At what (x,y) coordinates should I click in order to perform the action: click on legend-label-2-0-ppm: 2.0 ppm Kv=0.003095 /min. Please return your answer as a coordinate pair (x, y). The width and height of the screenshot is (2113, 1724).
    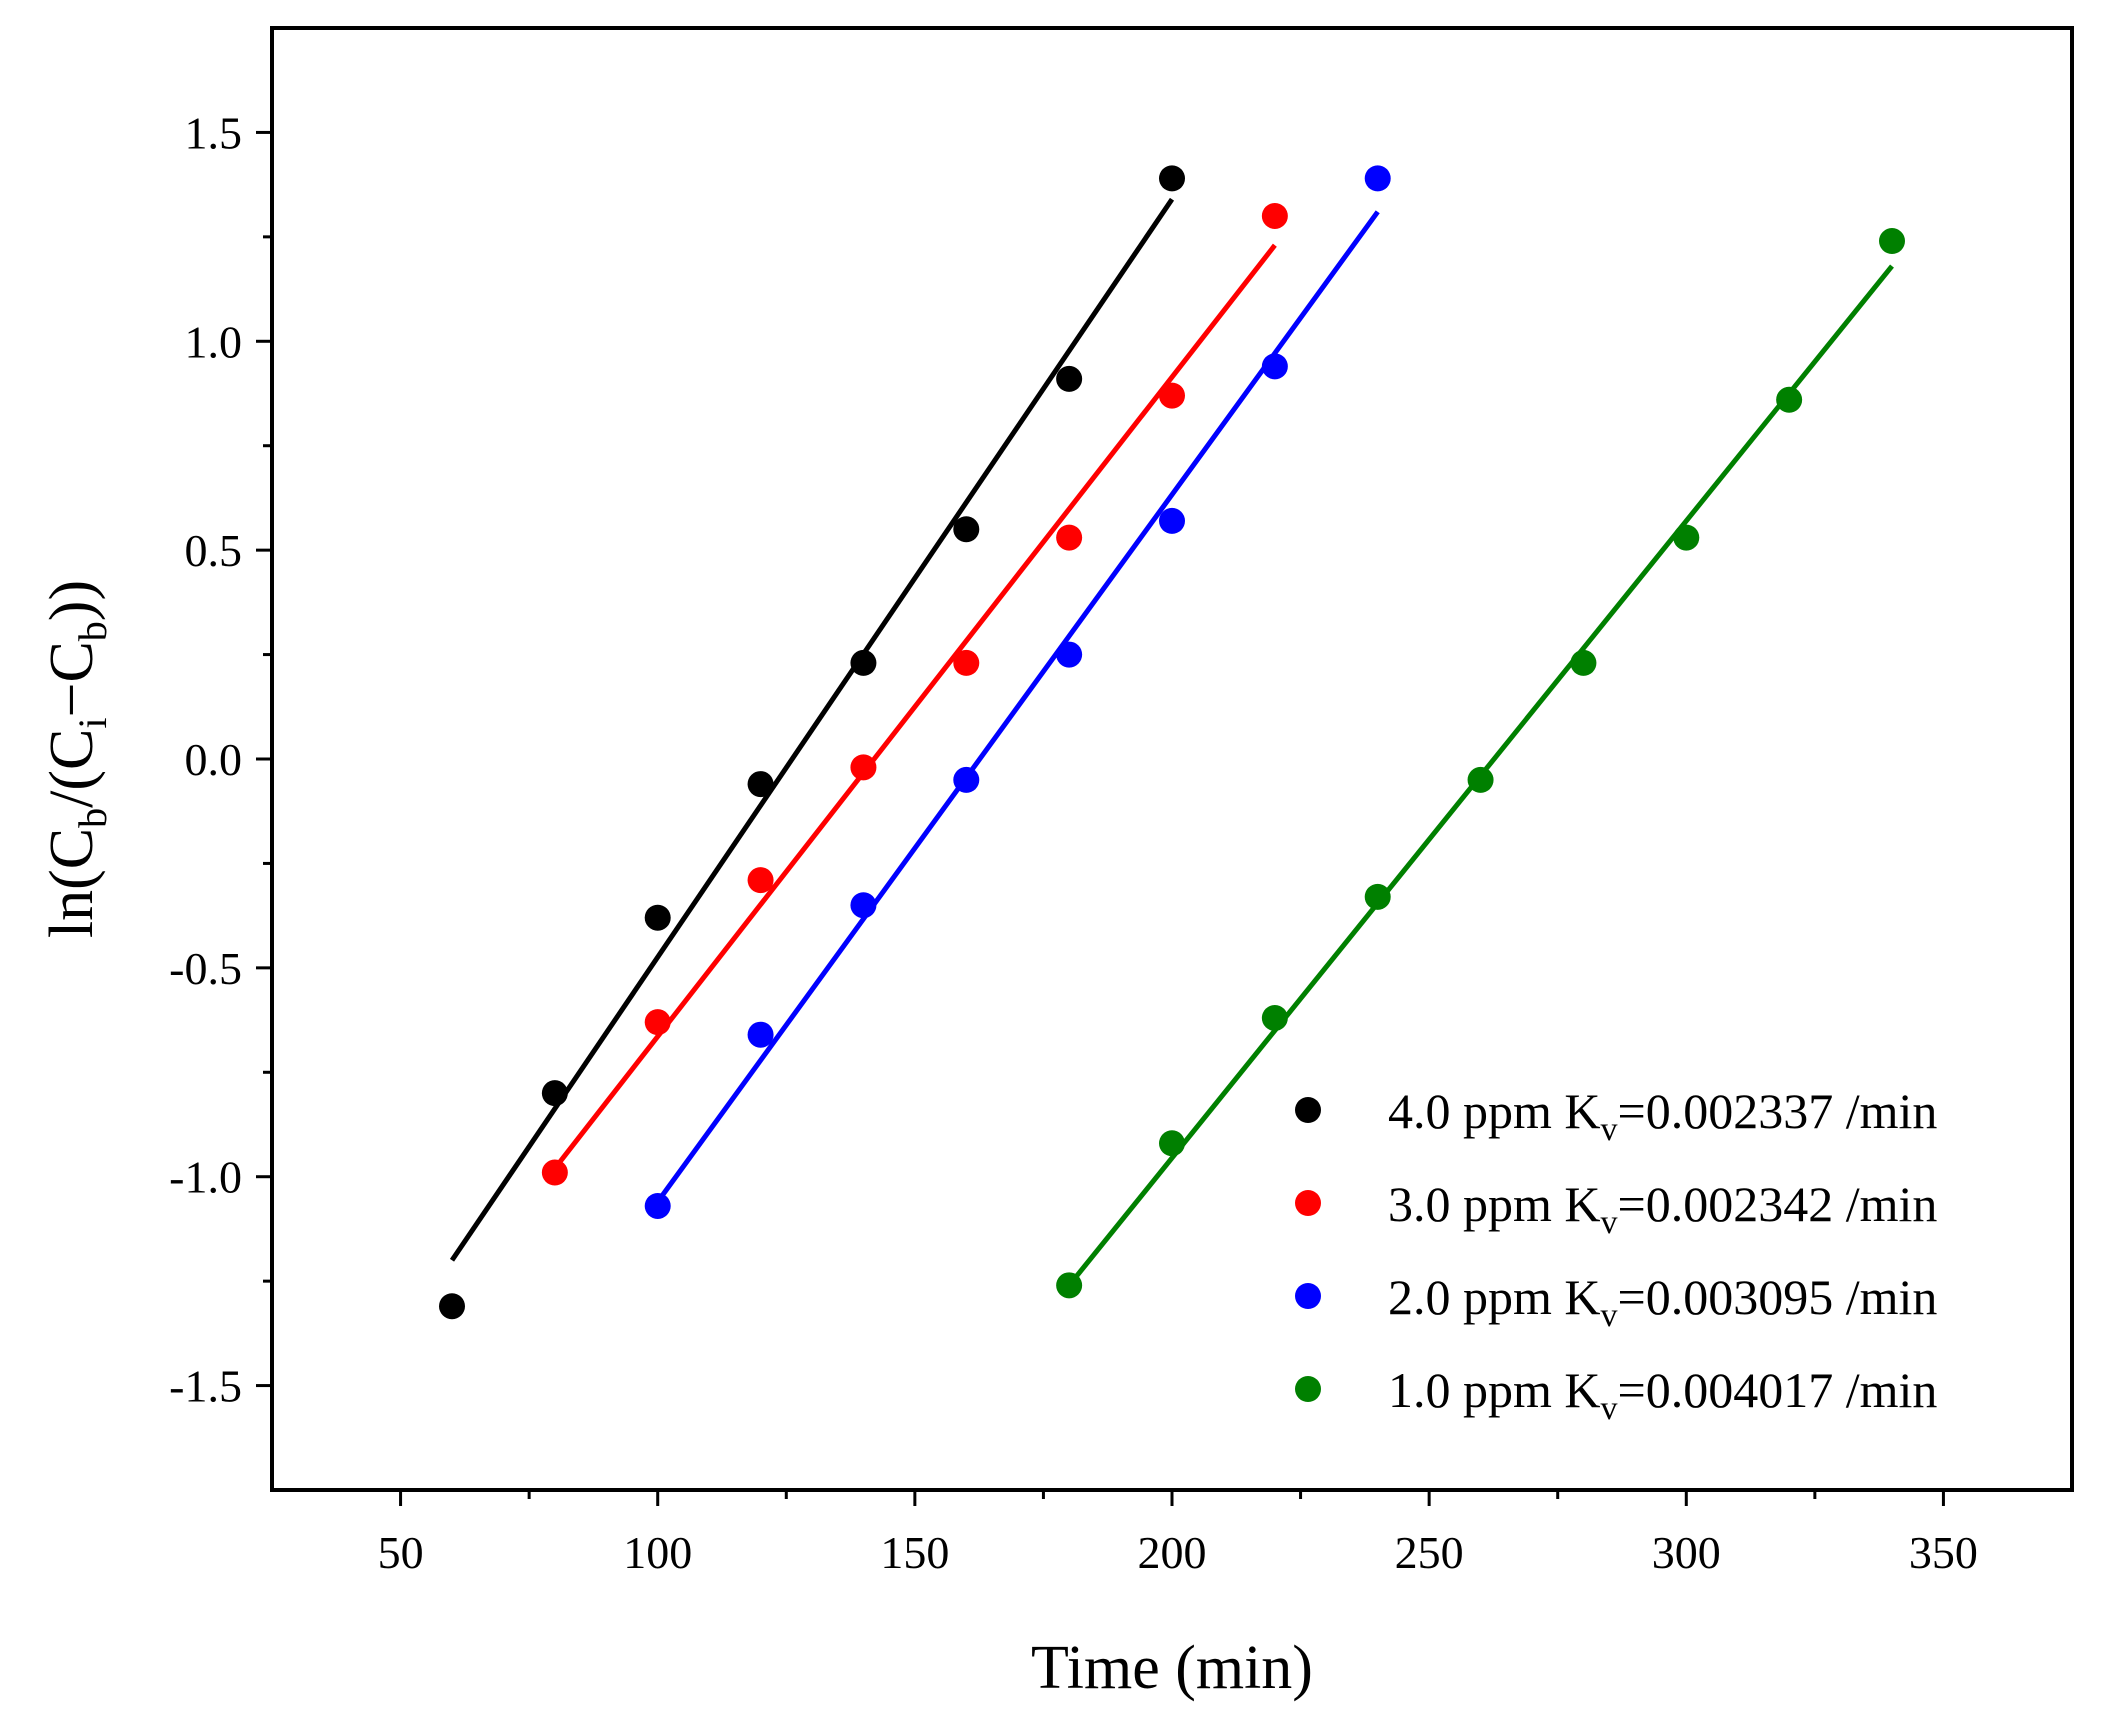
    Looking at the image, I should click on (1662, 1301).